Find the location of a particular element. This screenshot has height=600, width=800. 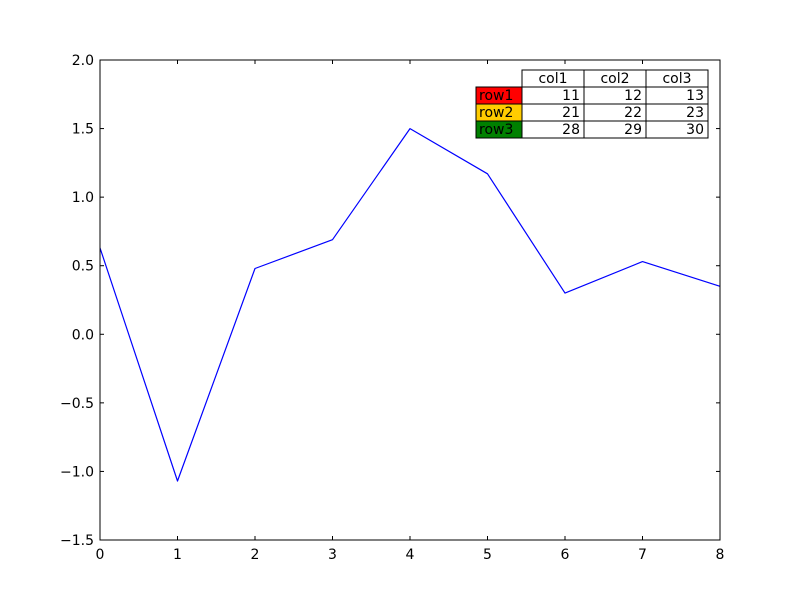

table-cell-value: 29 is located at coordinates (633, 130).